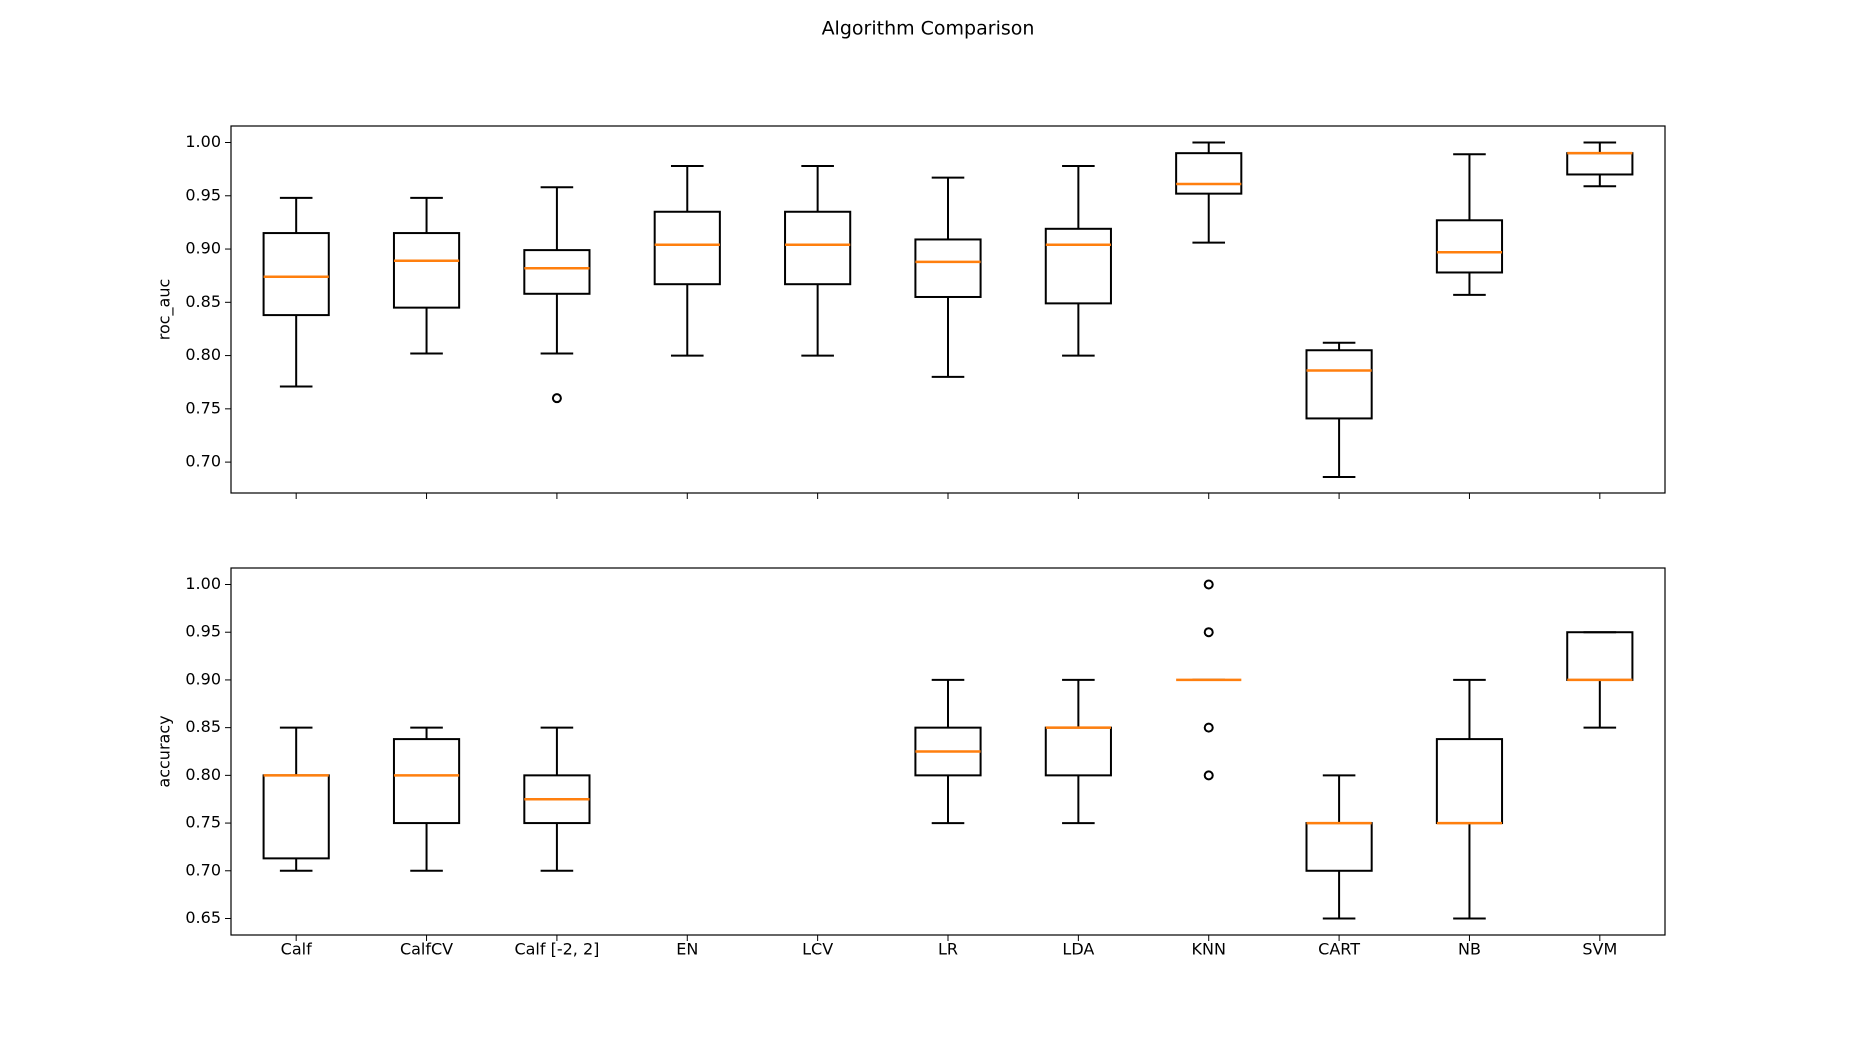 Image resolution: width=1850 pixels, height=1050 pixels. What do you see at coordinates (1339, 949) in the screenshot?
I see `x-tick-label: CART` at bounding box center [1339, 949].